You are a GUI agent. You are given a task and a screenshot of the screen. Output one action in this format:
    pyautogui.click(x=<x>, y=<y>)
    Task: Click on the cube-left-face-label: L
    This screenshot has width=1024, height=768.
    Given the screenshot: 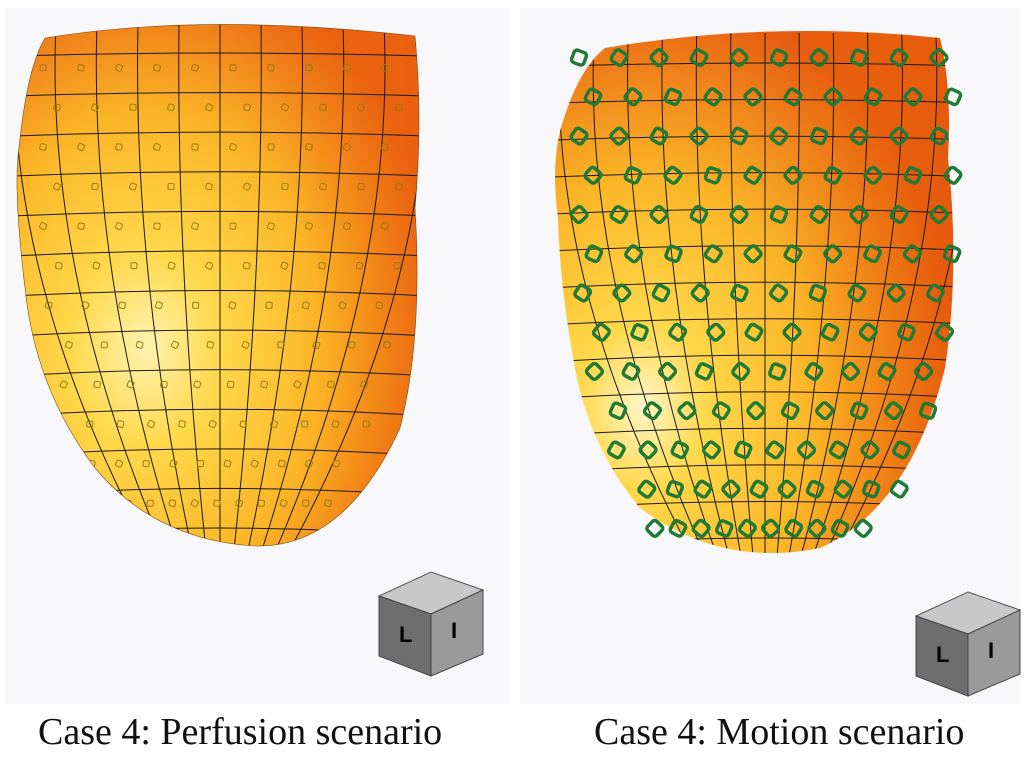 What is the action you would take?
    pyautogui.click(x=405, y=634)
    